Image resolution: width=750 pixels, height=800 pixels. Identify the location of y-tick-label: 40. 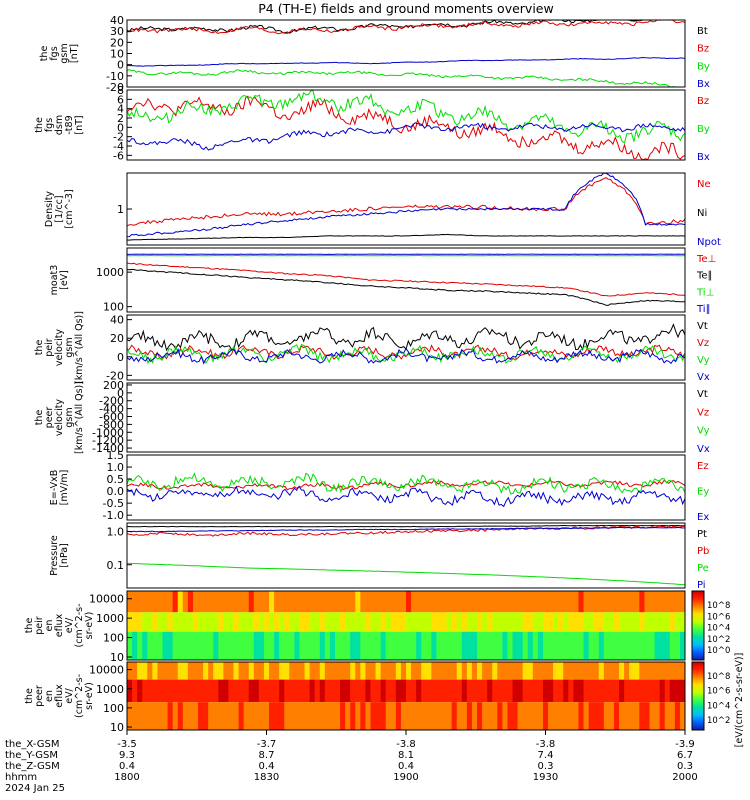
(117, 320).